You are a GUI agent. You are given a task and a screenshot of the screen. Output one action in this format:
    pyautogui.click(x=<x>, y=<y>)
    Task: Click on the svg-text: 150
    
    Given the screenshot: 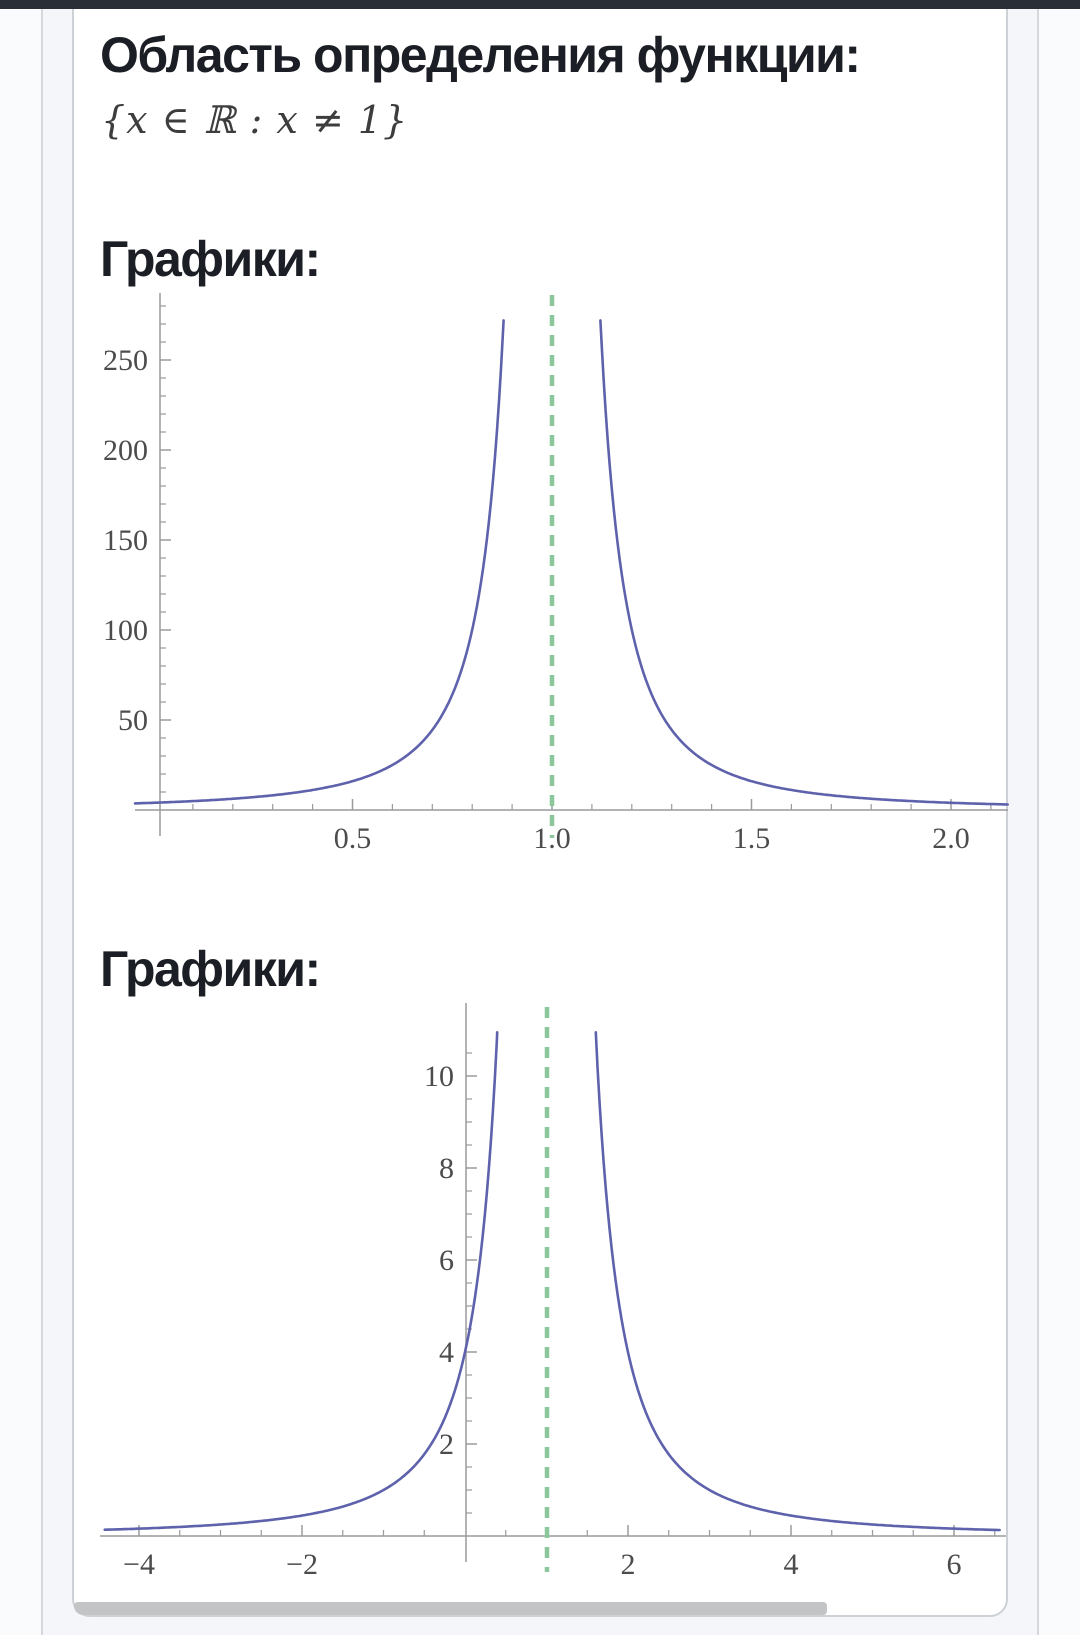 What is the action you would take?
    pyautogui.click(x=125, y=540)
    